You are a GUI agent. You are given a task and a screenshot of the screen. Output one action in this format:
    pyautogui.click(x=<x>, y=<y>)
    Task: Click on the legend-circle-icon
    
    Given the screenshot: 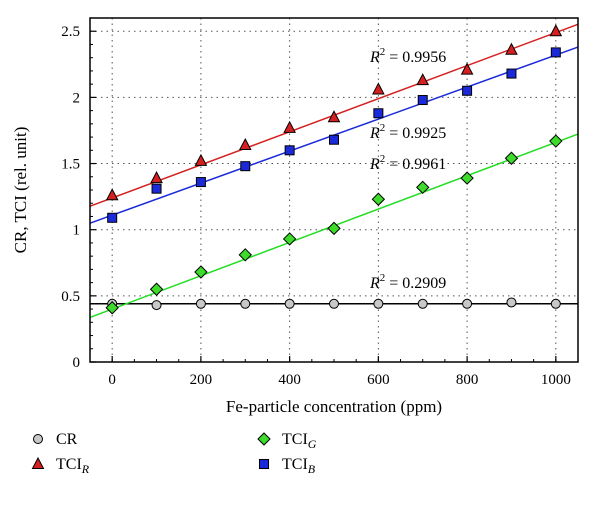 What is the action you would take?
    pyautogui.click(x=38, y=439)
    